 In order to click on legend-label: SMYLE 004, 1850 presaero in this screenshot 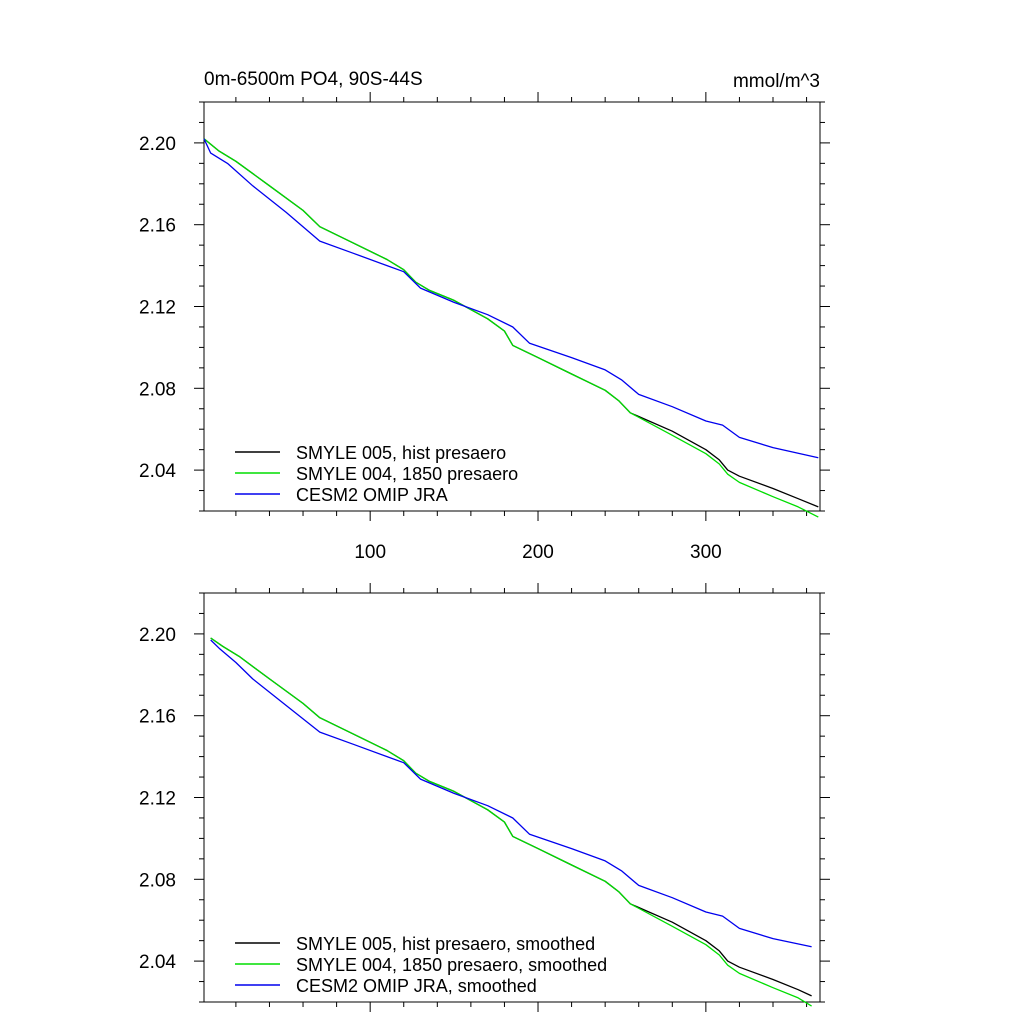, I will do `click(407, 474)`.